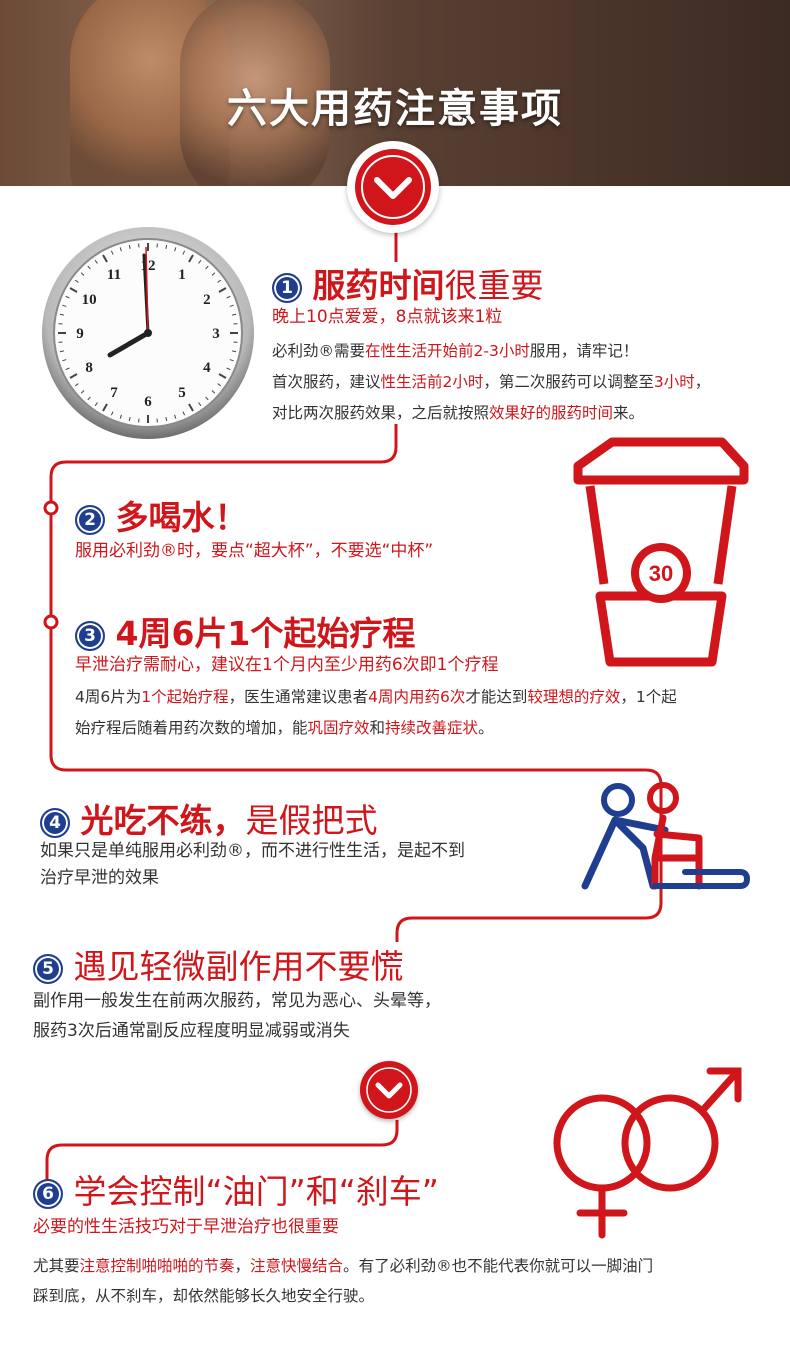 Image resolution: width=790 pixels, height=1349 pixels. Describe the element at coordinates (389, 1090) in the screenshot. I see `chevron-down-icon` at that location.